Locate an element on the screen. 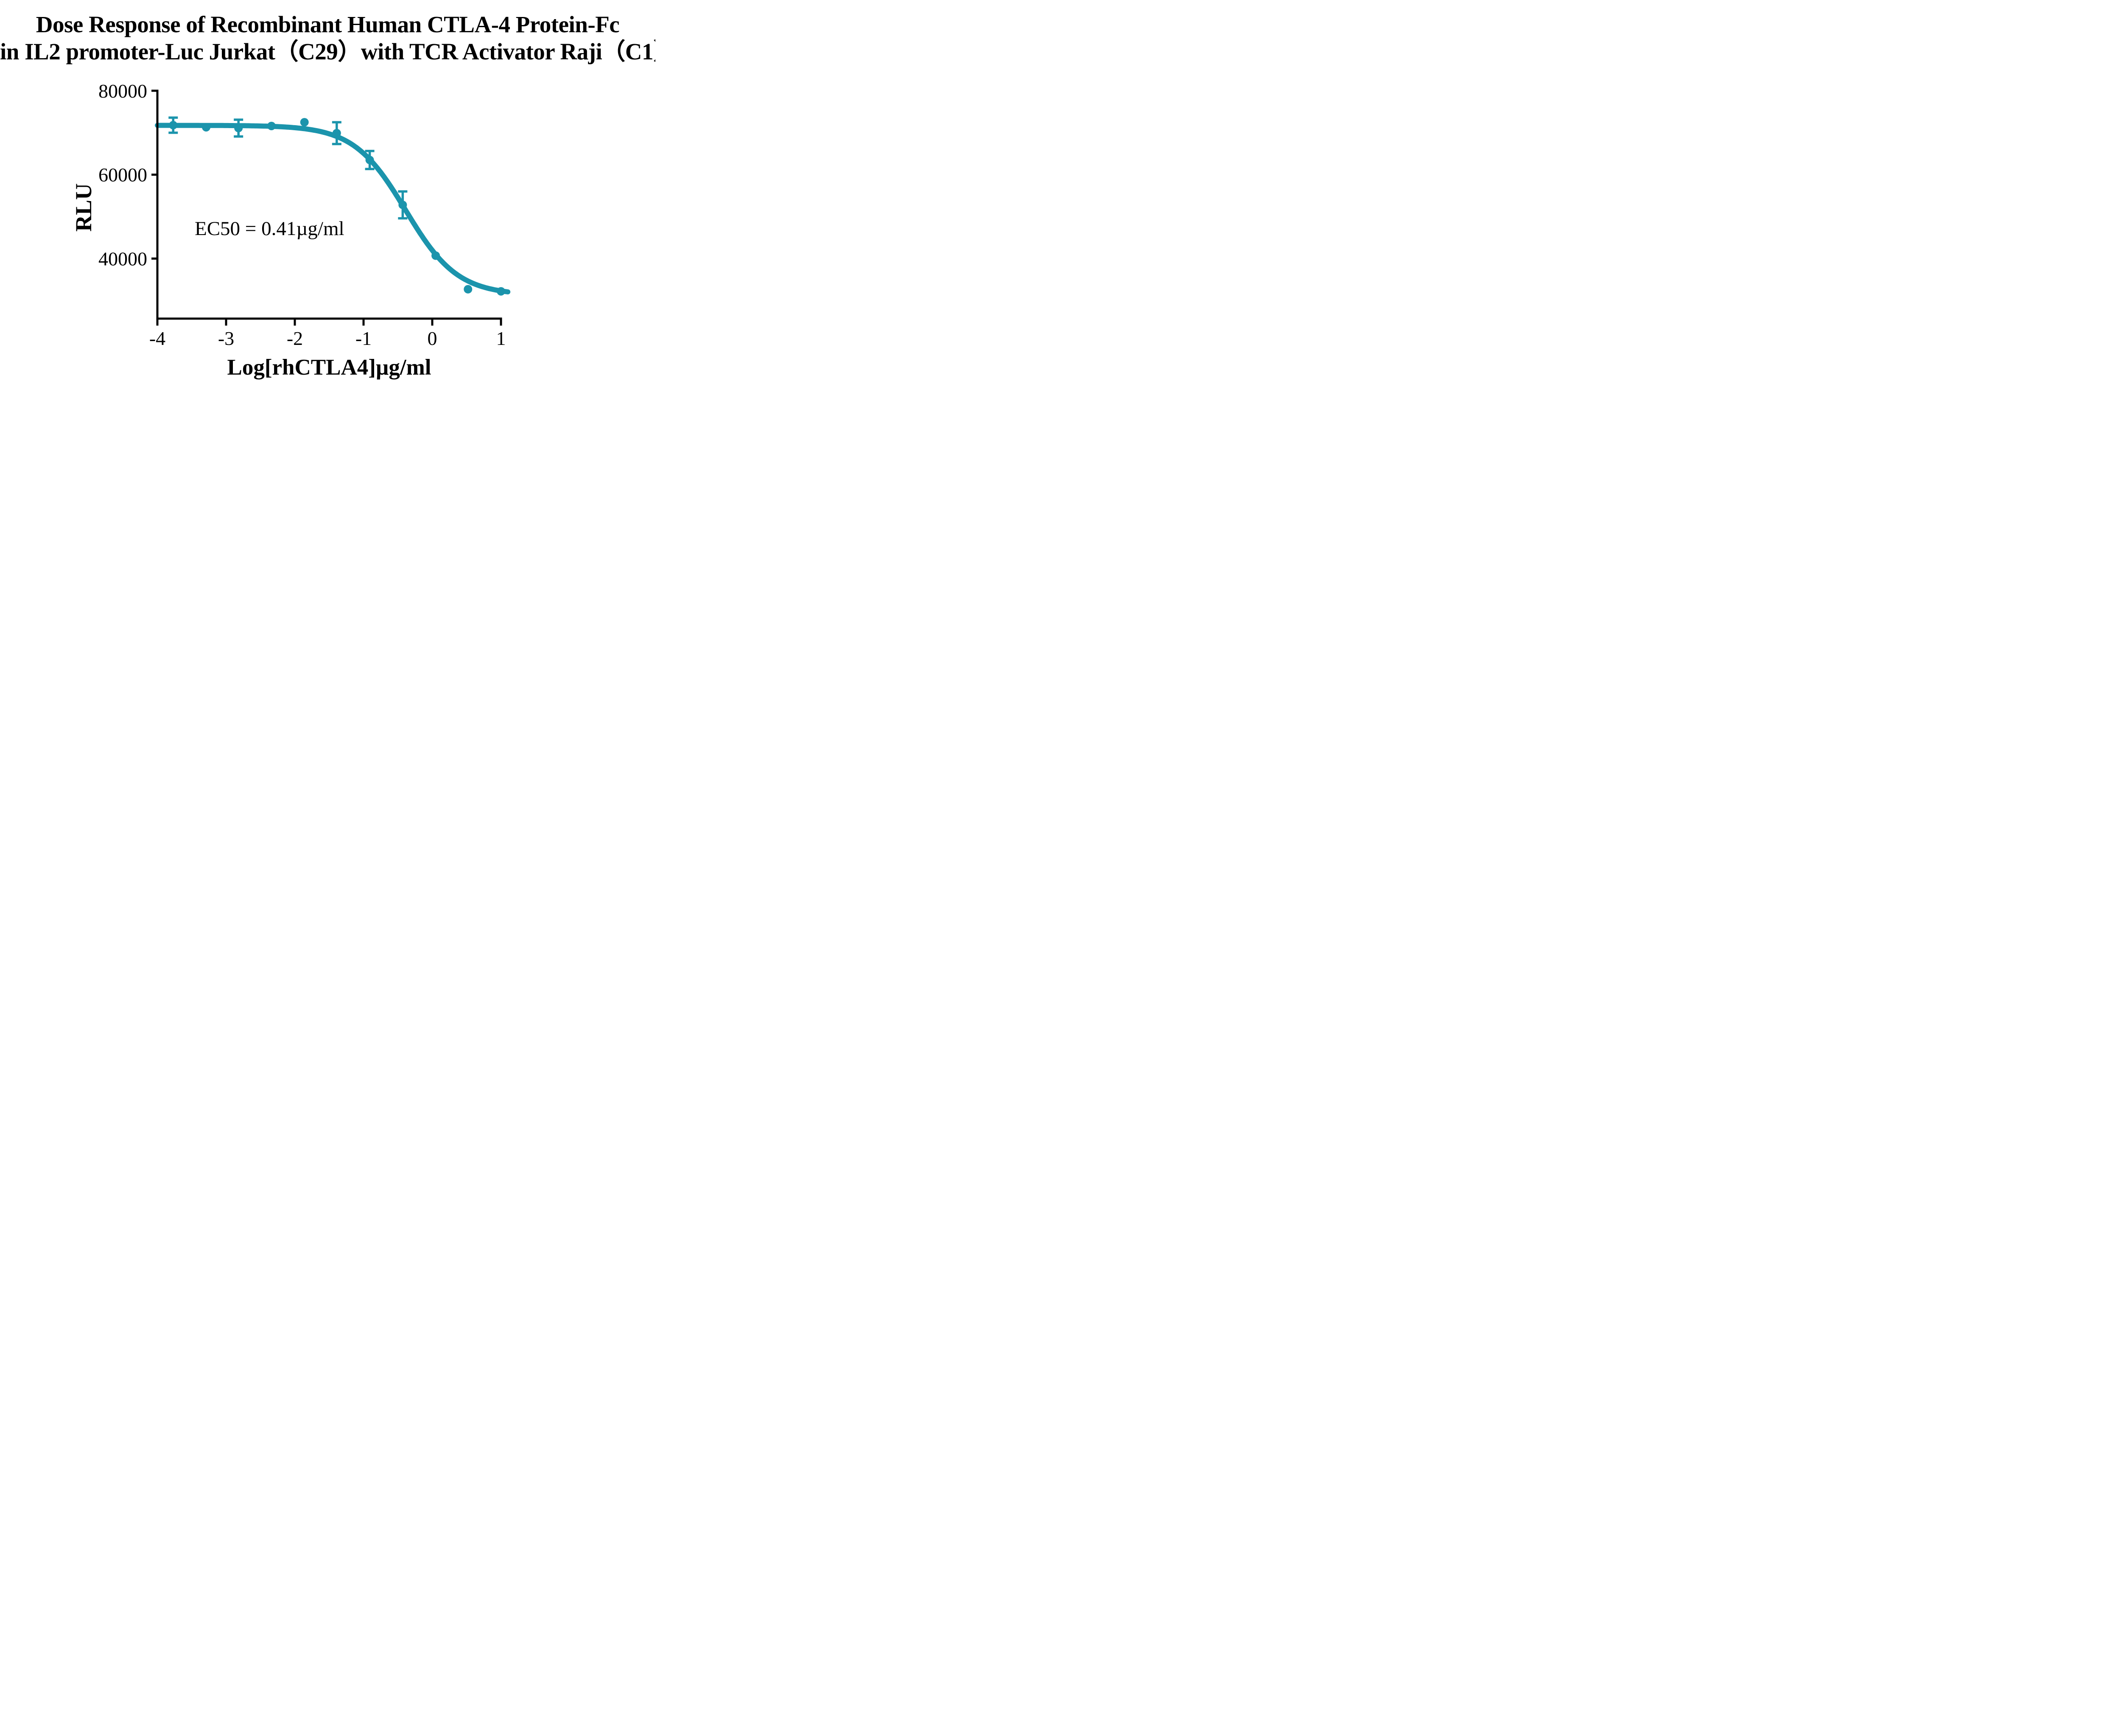 This screenshot has height=1736, width=2121. y-tick-label: 60000 is located at coordinates (122, 175).